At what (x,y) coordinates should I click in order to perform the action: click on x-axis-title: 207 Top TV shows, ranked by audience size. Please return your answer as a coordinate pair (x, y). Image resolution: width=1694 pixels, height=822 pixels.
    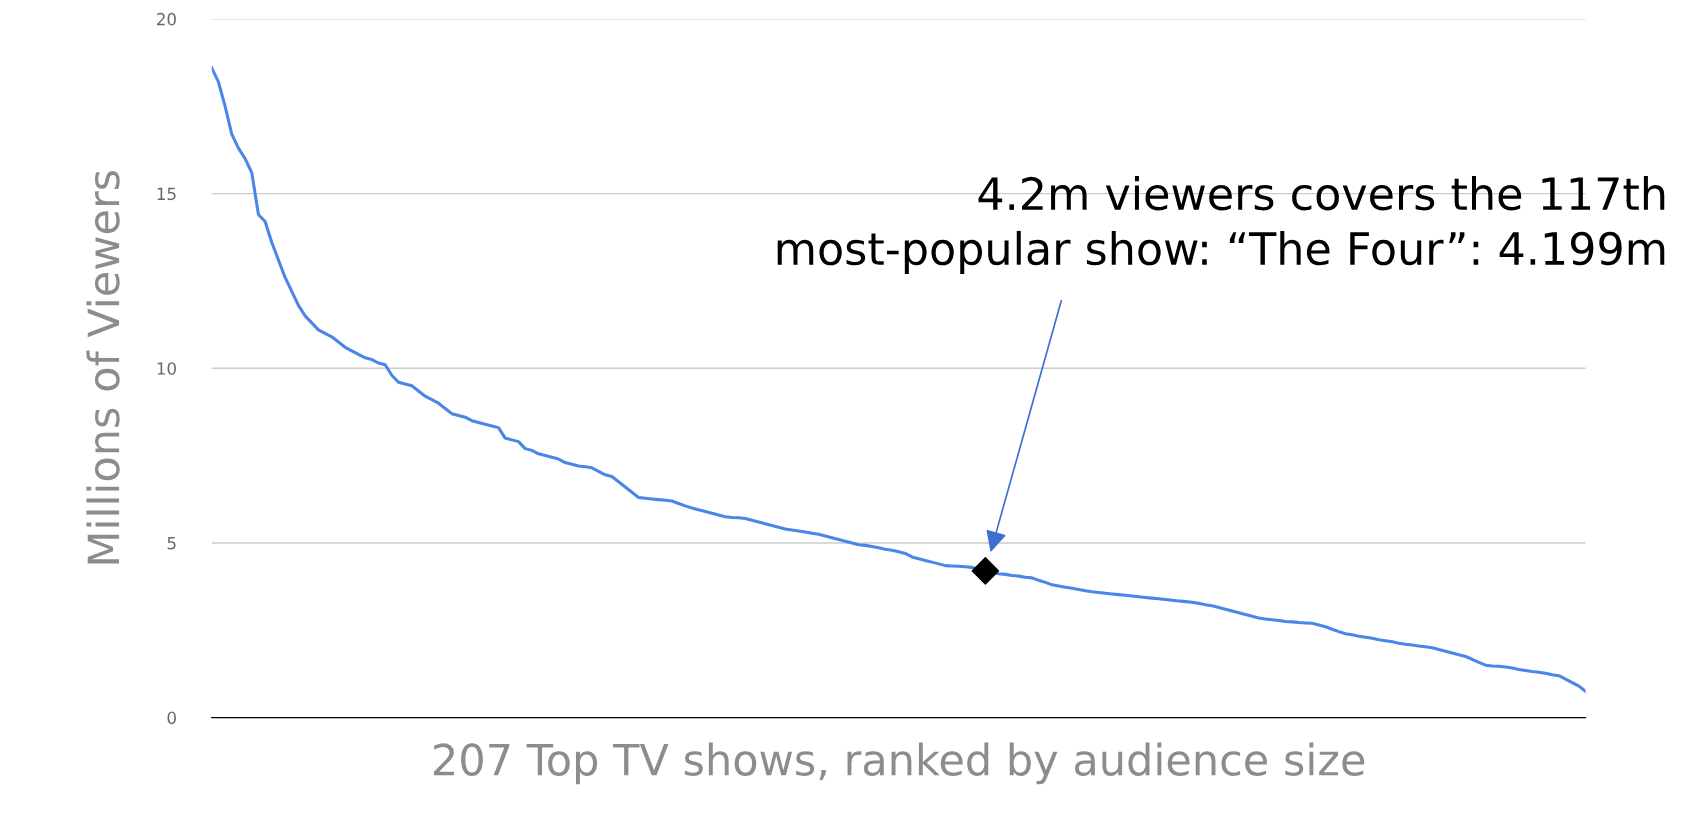
    Looking at the image, I should click on (899, 763).